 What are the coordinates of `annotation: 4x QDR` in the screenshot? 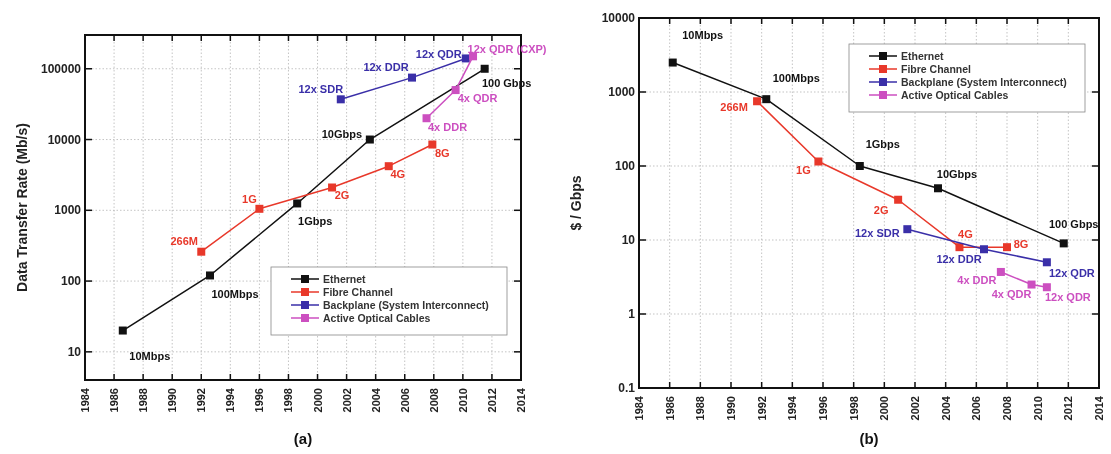 It's located at (477, 98).